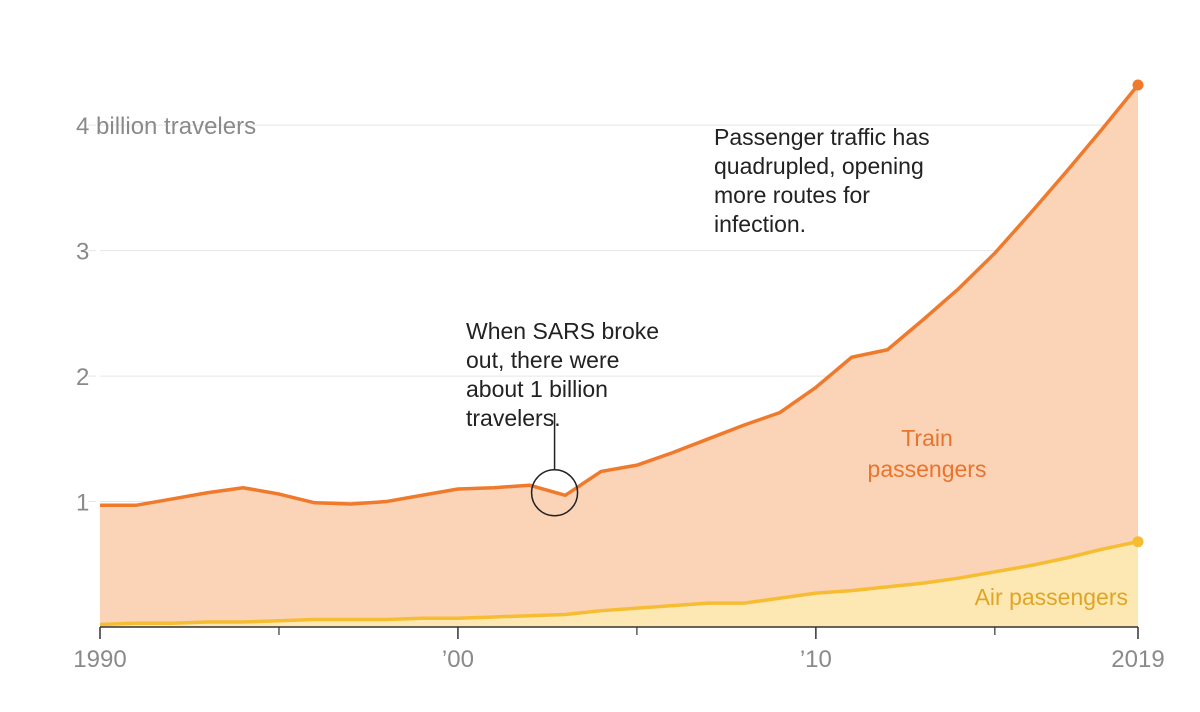 This screenshot has width=1200, height=712. I want to click on quadrupled-note-line-2: quadrupled, opening, so click(819, 166).